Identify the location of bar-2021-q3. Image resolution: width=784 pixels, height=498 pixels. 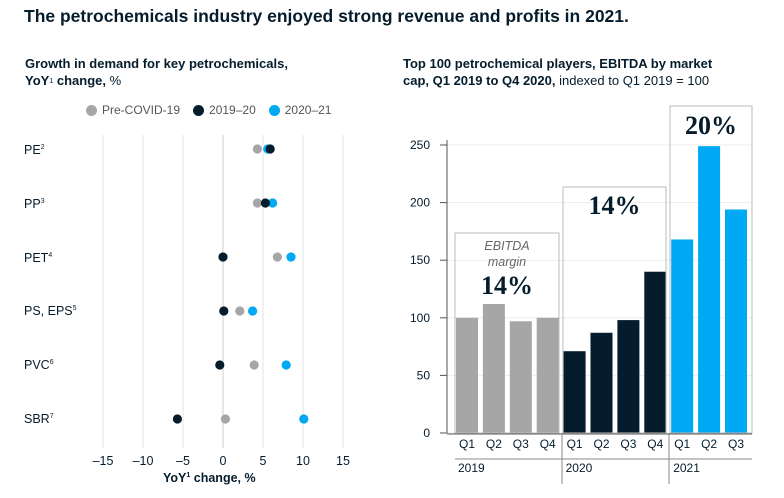
(736, 321).